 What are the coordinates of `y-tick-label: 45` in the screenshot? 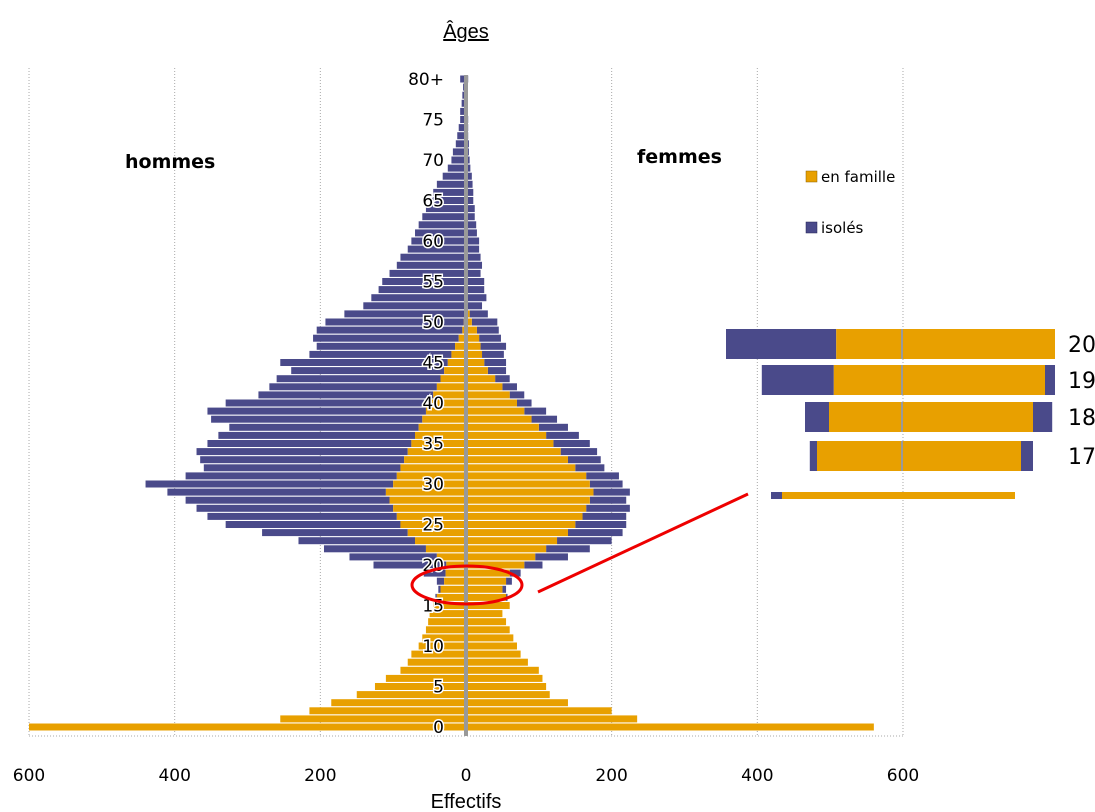 It's located at (433, 364).